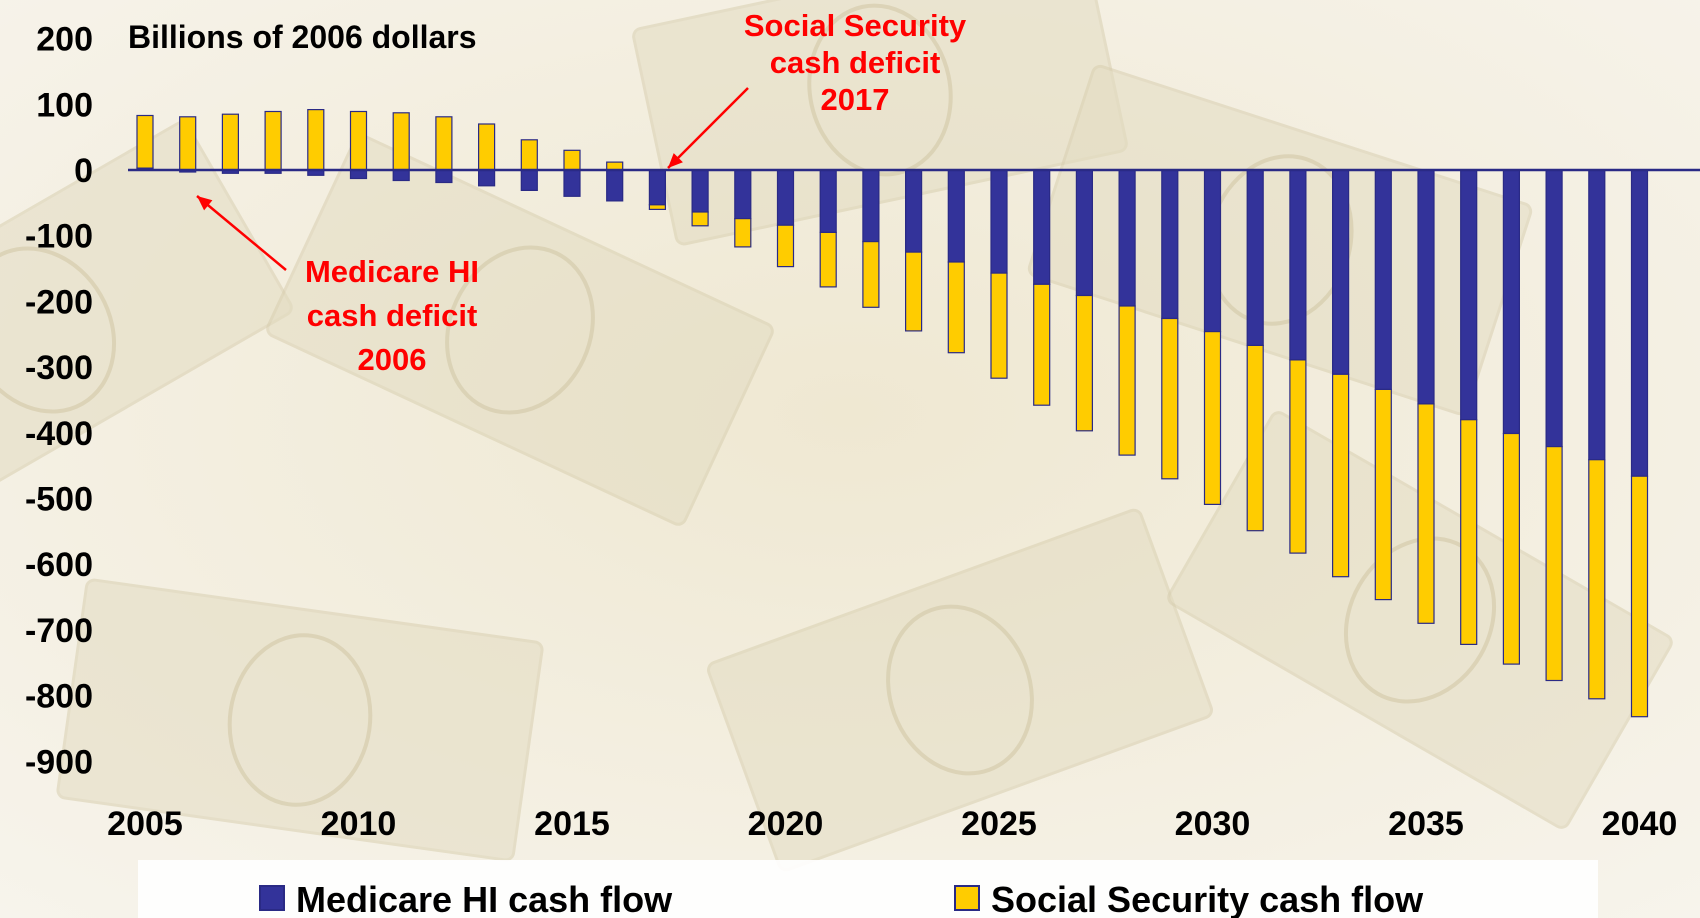 The height and width of the screenshot is (918, 1700). I want to click on legend-background, so click(868, 889).